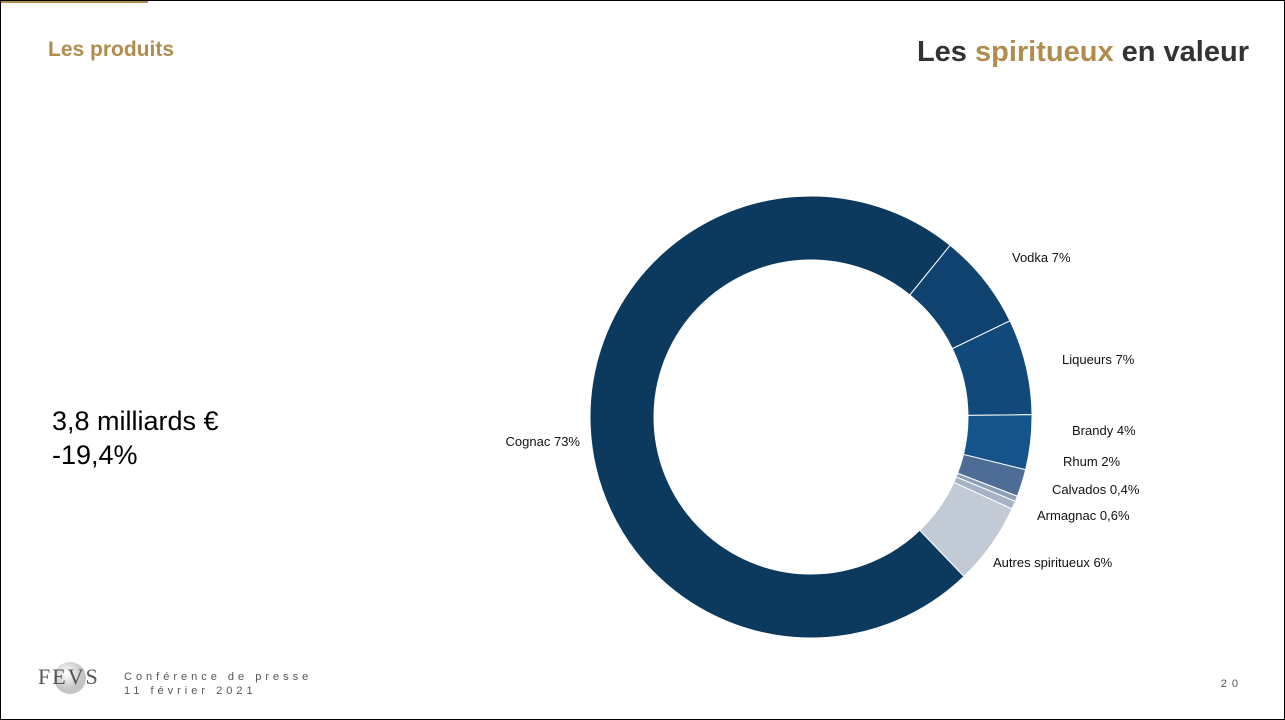 Image resolution: width=1285 pixels, height=720 pixels. I want to click on footer-event: Conférence de presse 11 février 2021, so click(218, 684).